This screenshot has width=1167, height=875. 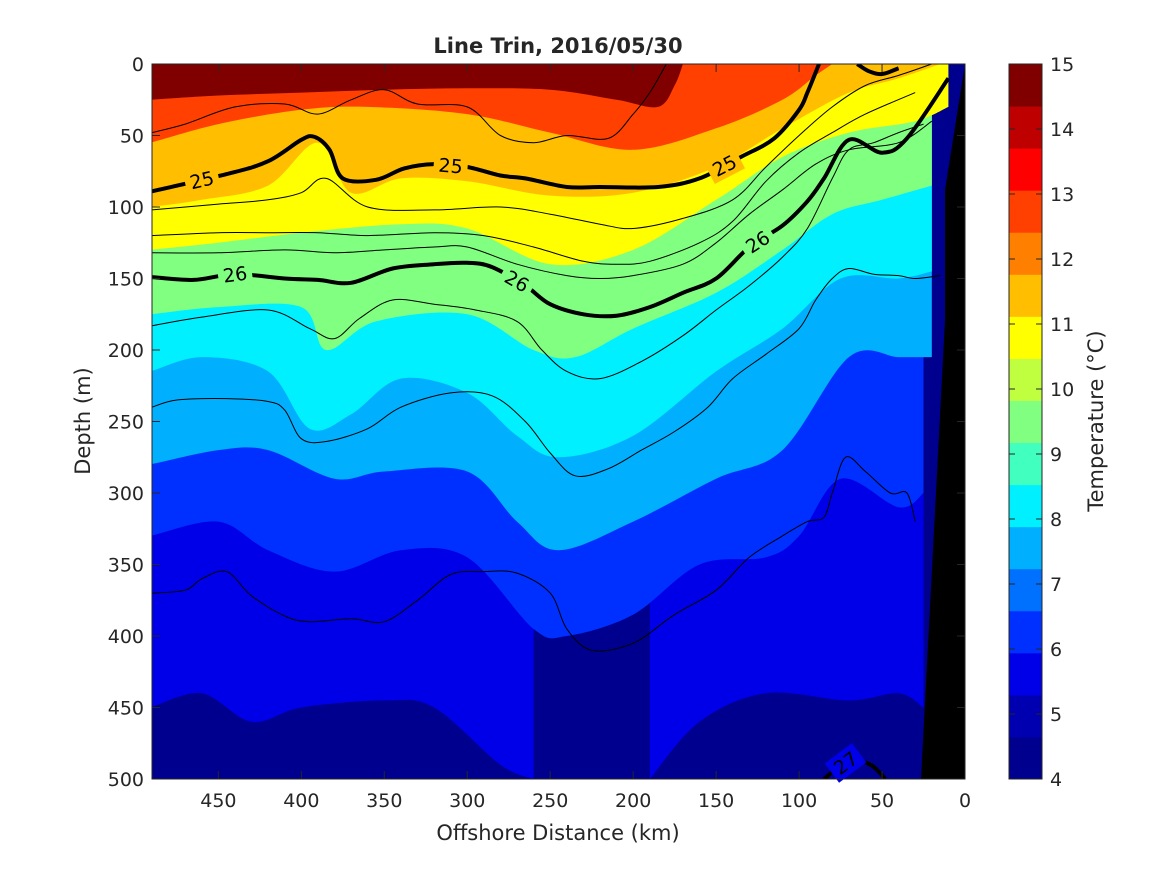 What do you see at coordinates (550, 801) in the screenshot?
I see `x-tick-label: 250` at bounding box center [550, 801].